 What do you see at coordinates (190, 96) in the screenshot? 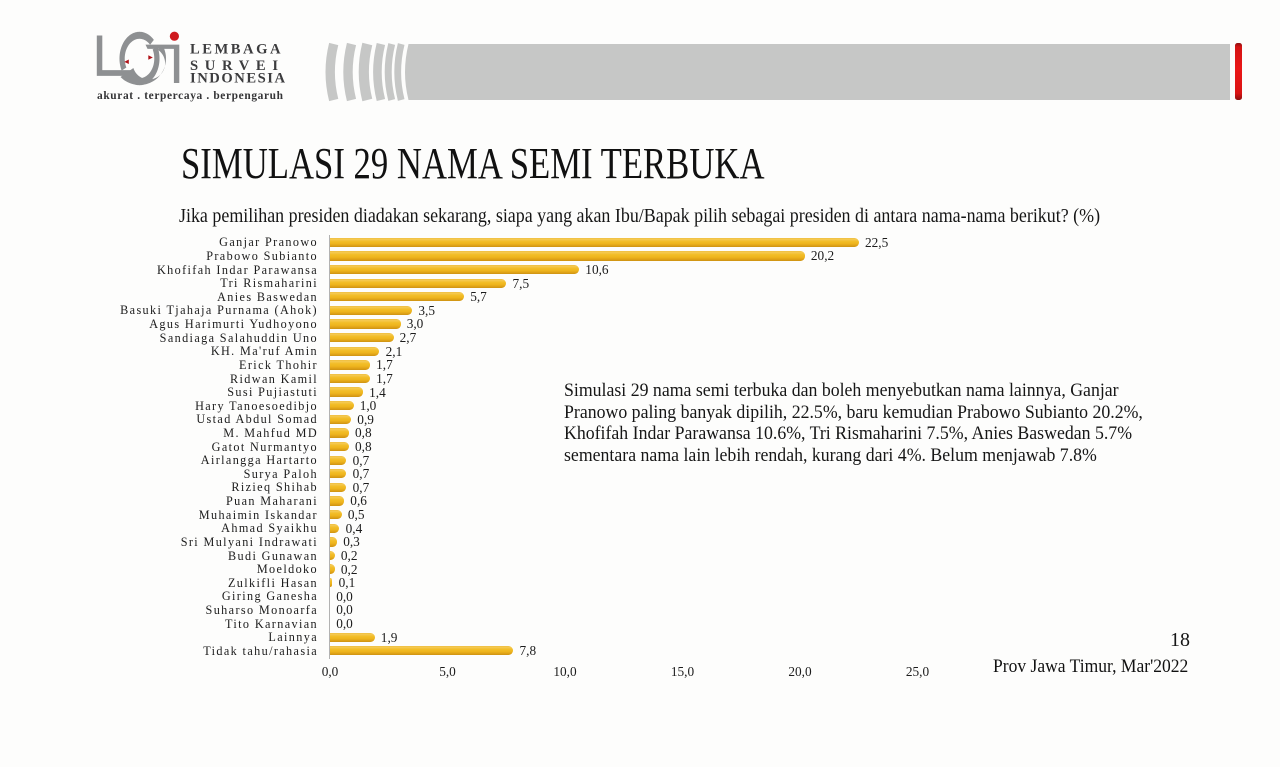
I see `svg-text:akurat . terpercaya . berpenga: akurat . terpercaya . berpengaruh` at bounding box center [190, 96].